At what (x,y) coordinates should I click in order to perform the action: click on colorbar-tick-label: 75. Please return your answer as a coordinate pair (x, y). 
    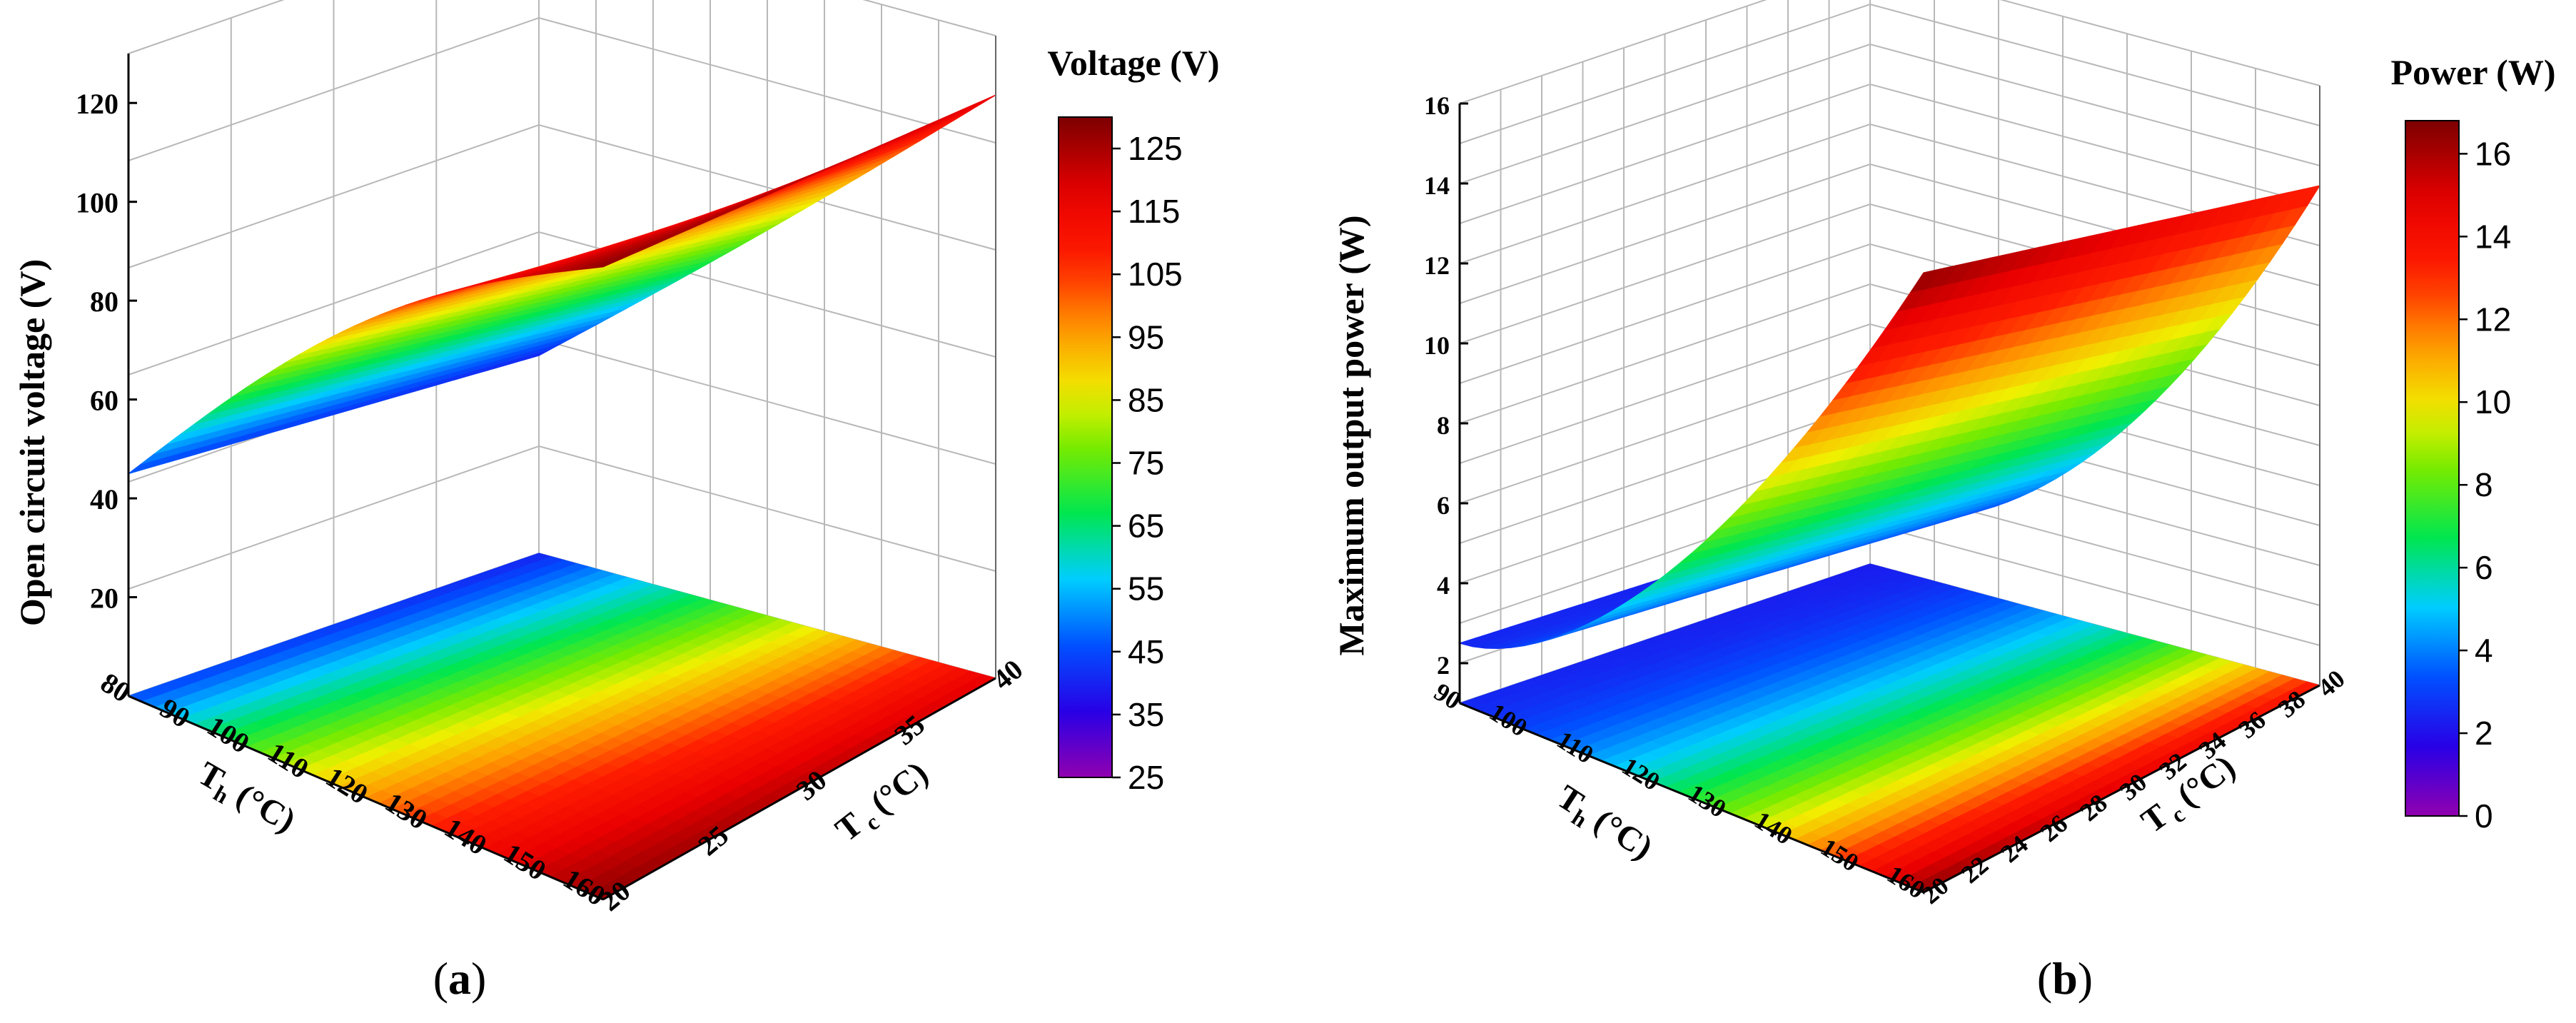
    Looking at the image, I should click on (1146, 463).